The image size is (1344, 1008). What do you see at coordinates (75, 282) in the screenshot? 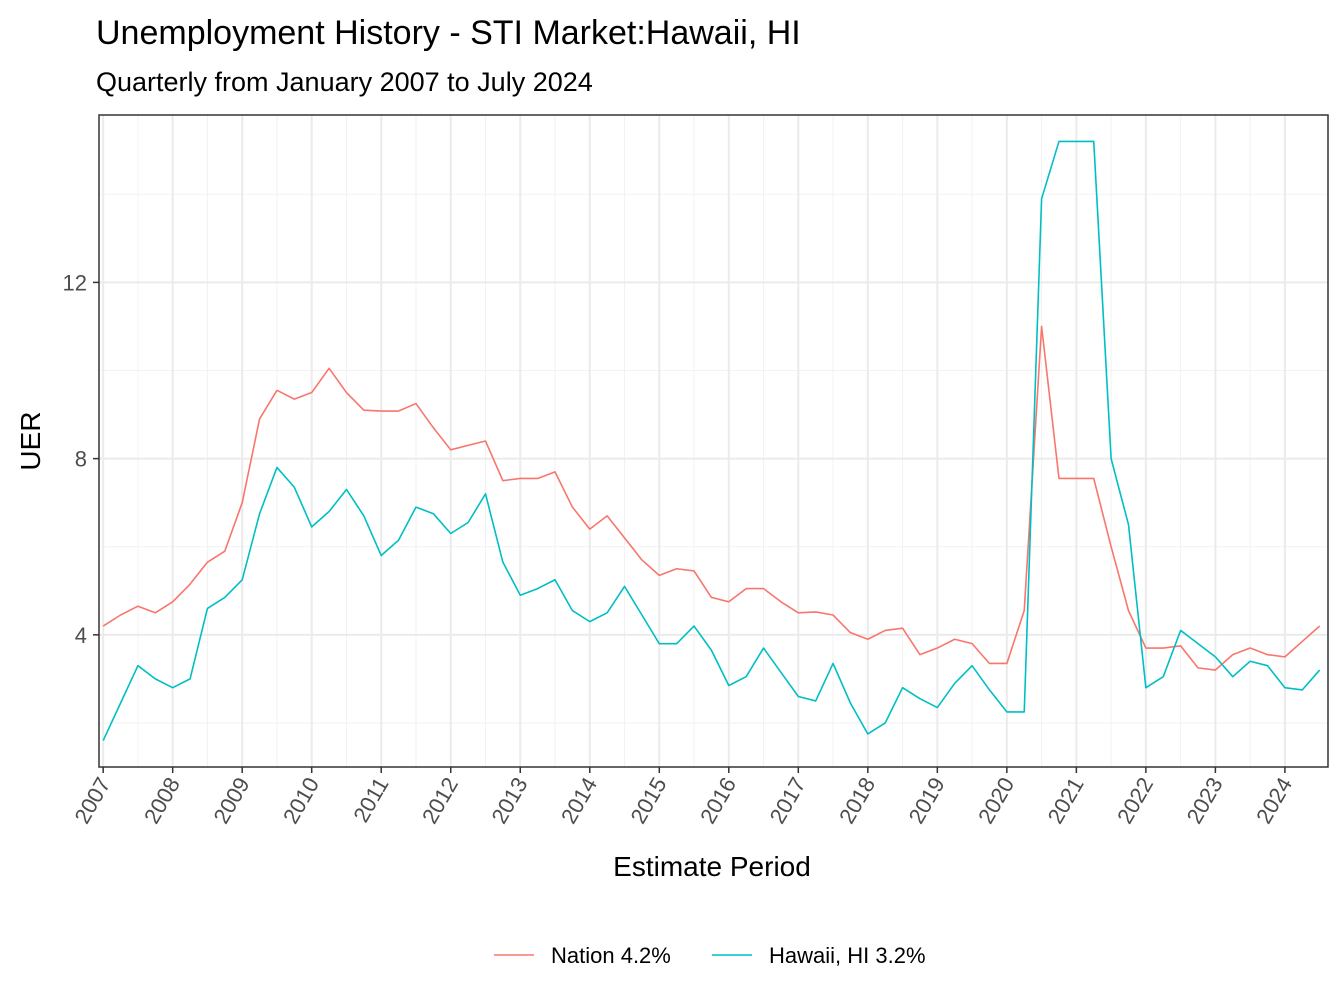
I see `y-tick-label: 12` at bounding box center [75, 282].